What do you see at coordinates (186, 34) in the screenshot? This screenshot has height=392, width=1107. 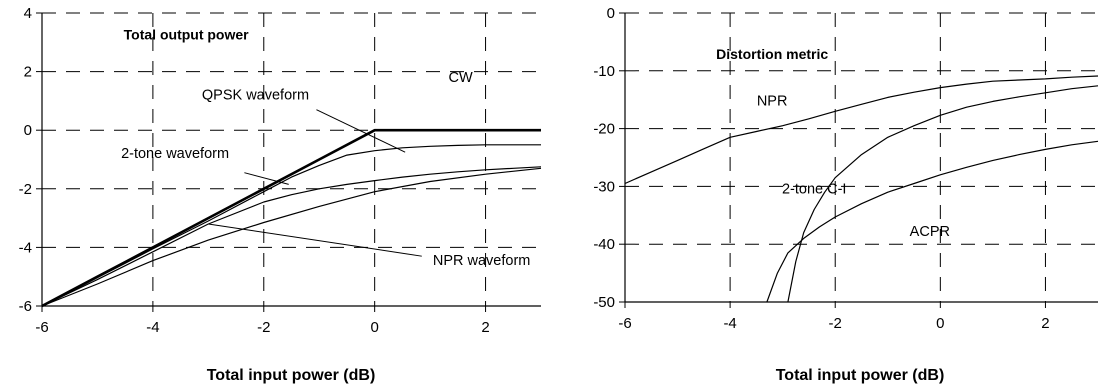 I see `chart-title: Total output power` at bounding box center [186, 34].